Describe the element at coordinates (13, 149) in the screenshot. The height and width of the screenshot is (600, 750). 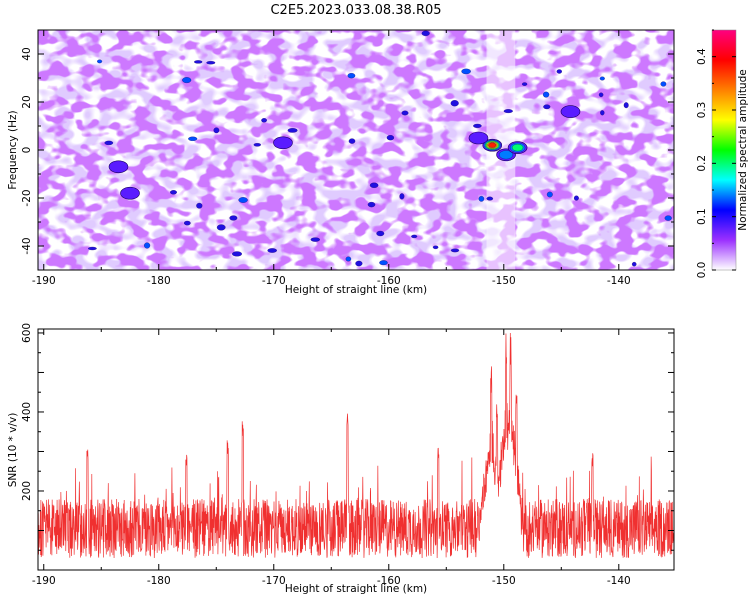
I see `spectrogram-y-label: Frequency (Hz)` at that location.